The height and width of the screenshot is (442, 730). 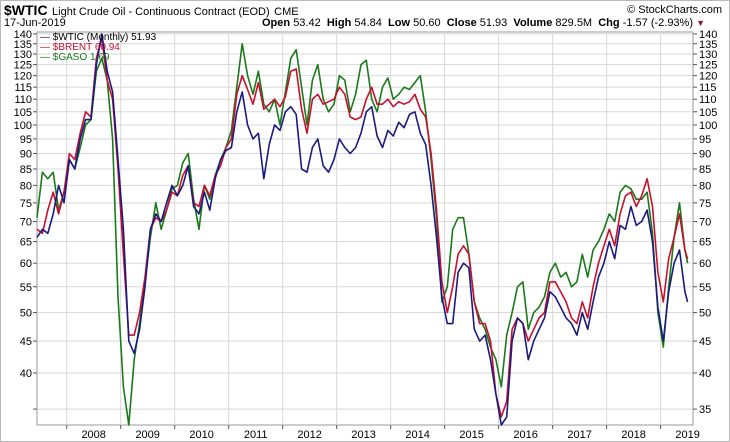 What do you see at coordinates (23, 35) in the screenshot?
I see `y-tick-label-left: 140` at bounding box center [23, 35].